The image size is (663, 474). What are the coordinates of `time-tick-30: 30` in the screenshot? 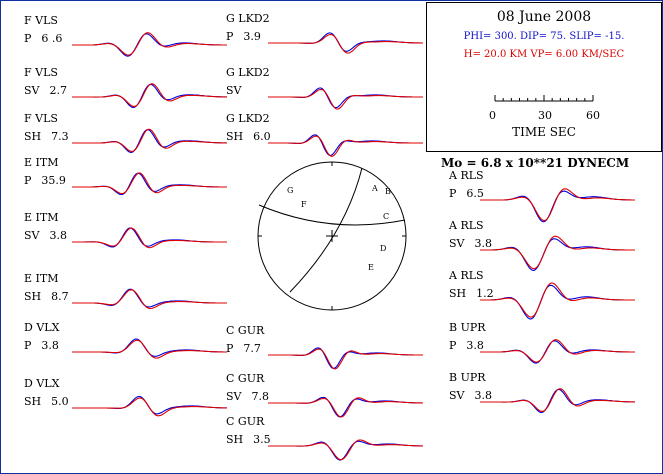 It's located at (545, 115).